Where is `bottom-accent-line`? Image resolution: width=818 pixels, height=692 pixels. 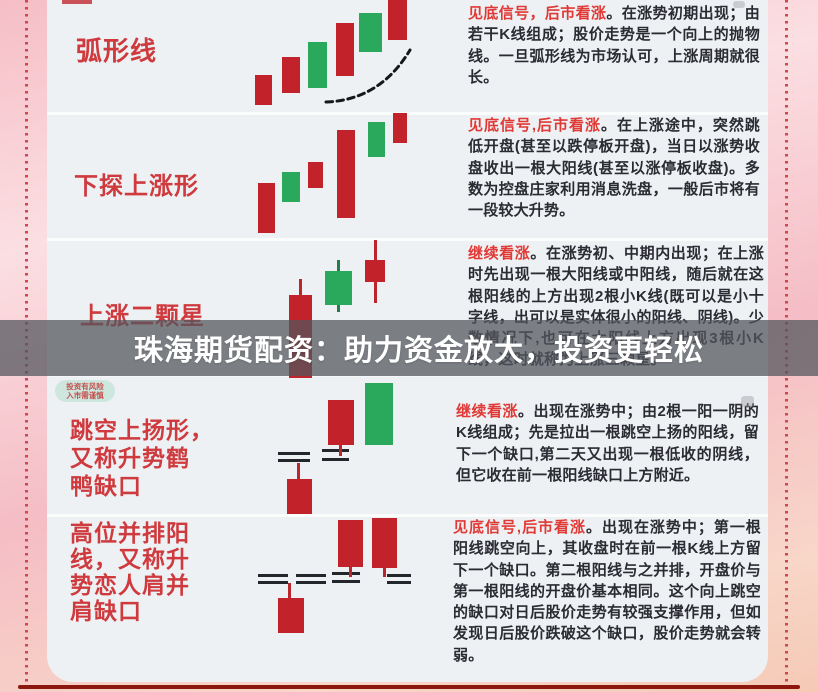
bottom-accent-line is located at coordinates (409, 687).